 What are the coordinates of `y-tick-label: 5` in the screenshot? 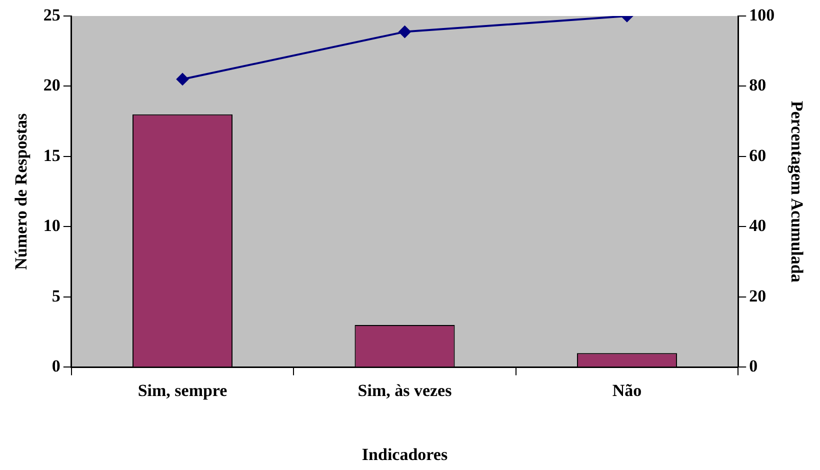 It's located at (56, 296).